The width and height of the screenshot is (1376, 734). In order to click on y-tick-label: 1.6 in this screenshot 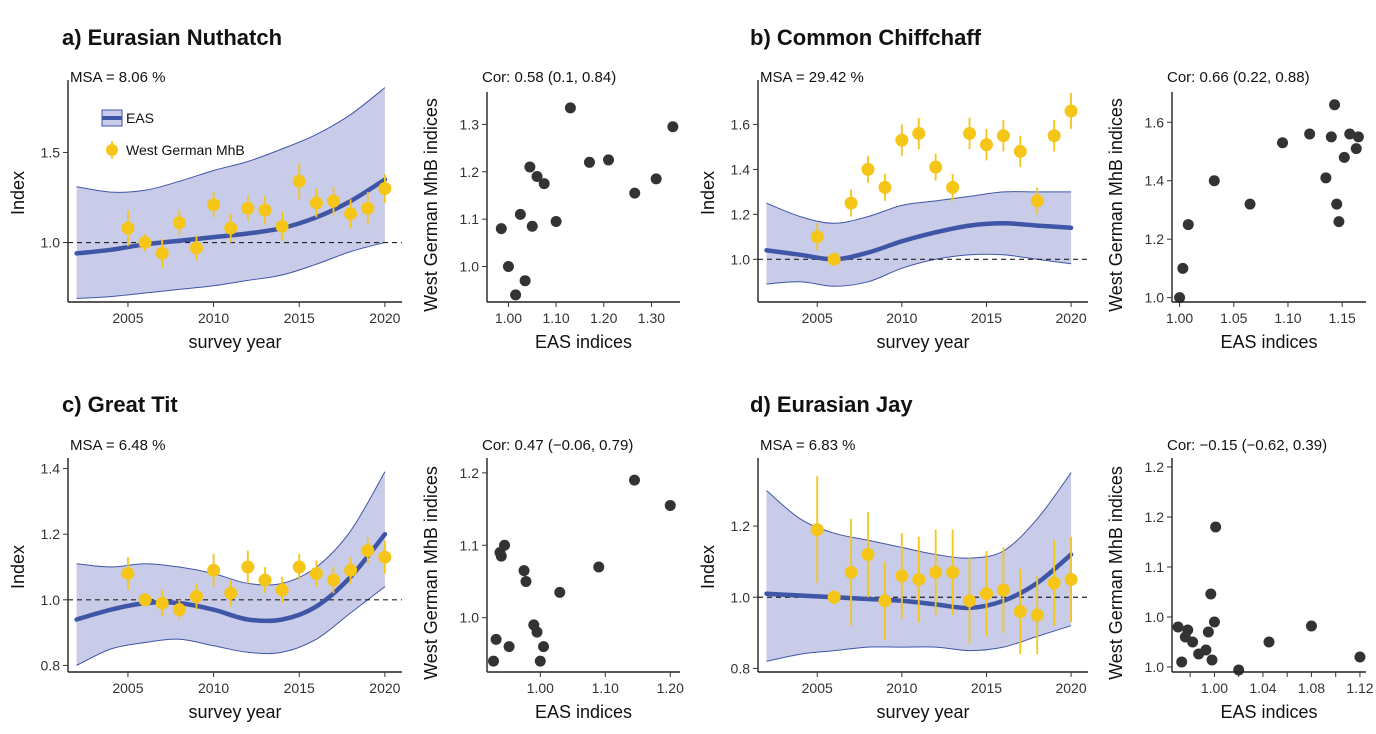, I will do `click(741, 124)`.